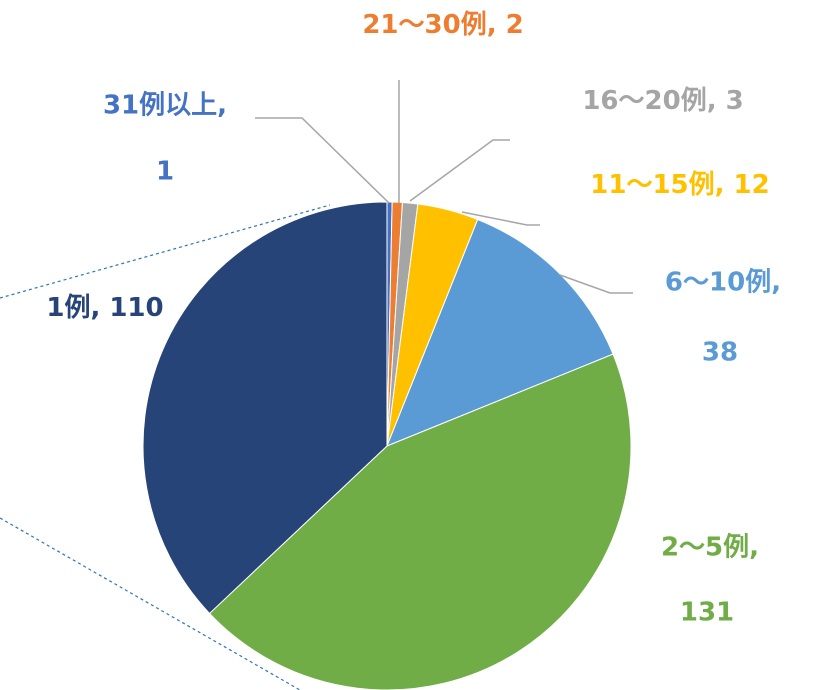 The image size is (825, 690). Describe the element at coordinates (73, 308) in the screenshot. I see `data-label-category: 1例,` at that location.